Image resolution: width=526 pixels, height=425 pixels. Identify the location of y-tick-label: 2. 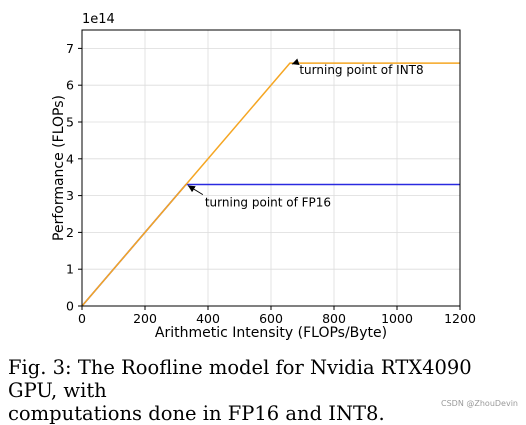
(70, 232).